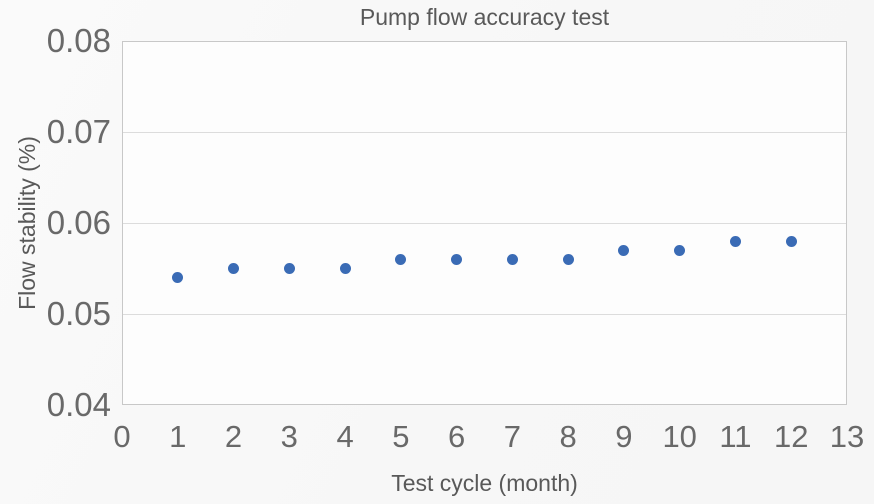 The width and height of the screenshot is (874, 504). Describe the element at coordinates (78, 222) in the screenshot. I see `y-tick-label: 0.06` at that location.